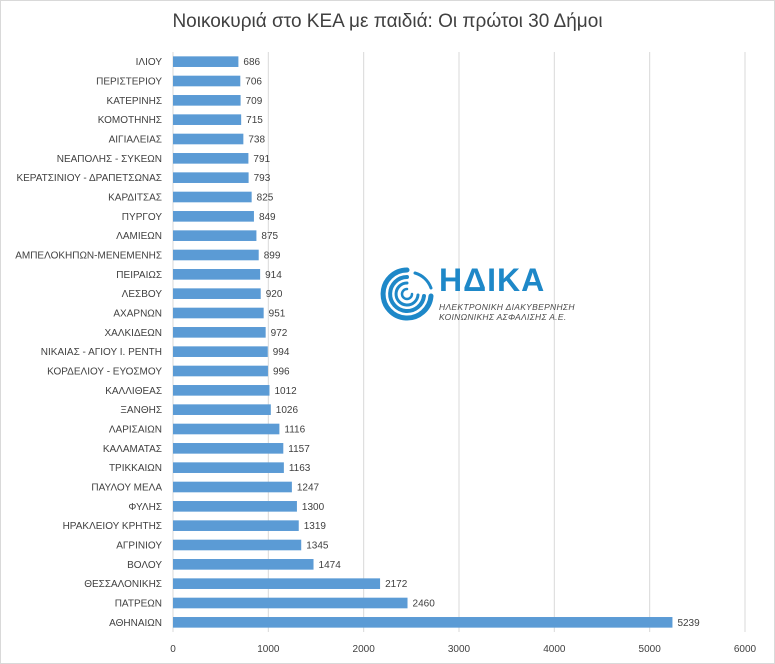 Image resolution: width=775 pixels, height=664 pixels. I want to click on category-label: ΠΥΡΓΟΥ, so click(142, 217).